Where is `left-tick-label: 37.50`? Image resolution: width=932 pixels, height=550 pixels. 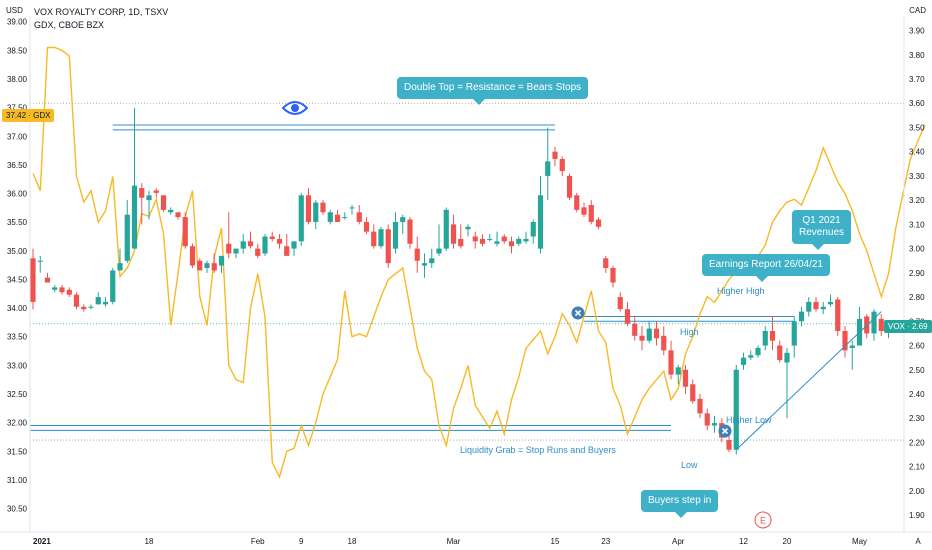 left-tick-label: 37.50 is located at coordinates (17, 108).